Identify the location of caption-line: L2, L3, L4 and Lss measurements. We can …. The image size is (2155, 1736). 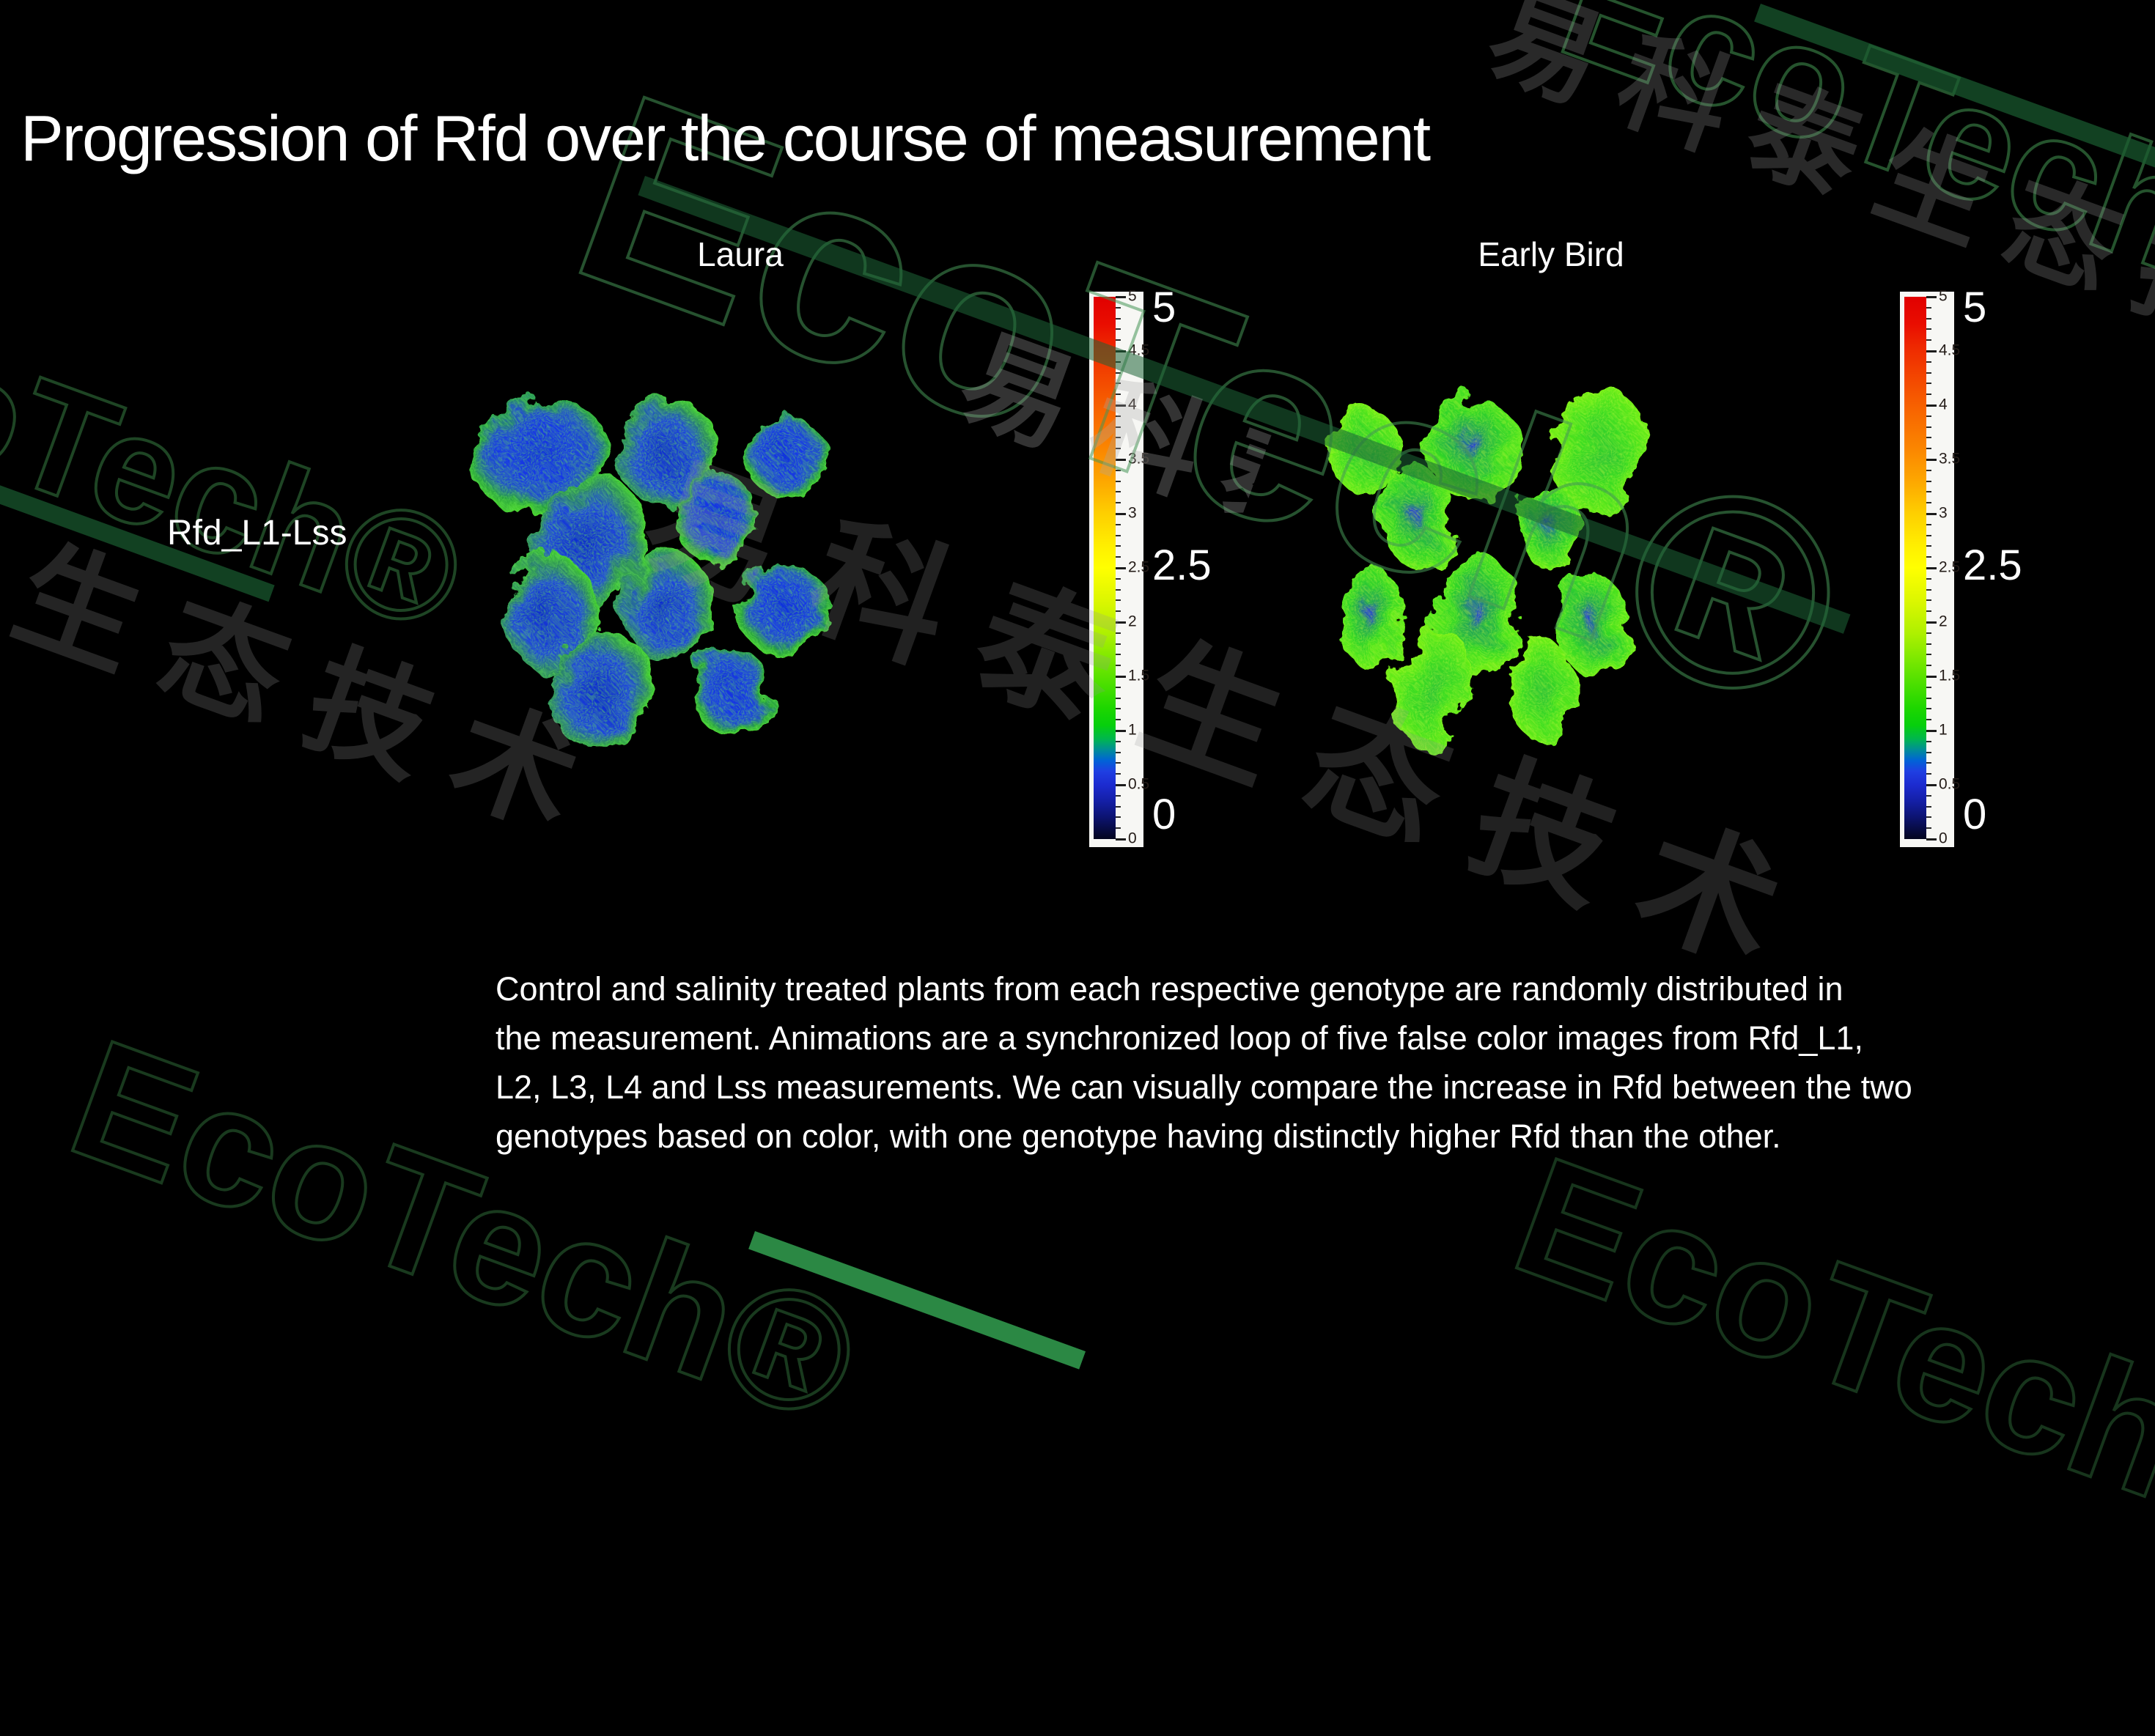
(1204, 1087).